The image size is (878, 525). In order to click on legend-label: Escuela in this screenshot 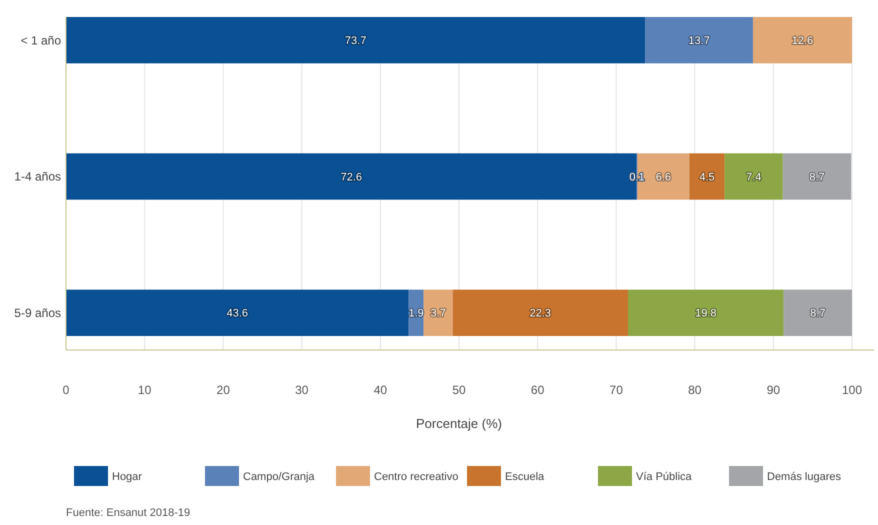, I will do `click(525, 476)`.